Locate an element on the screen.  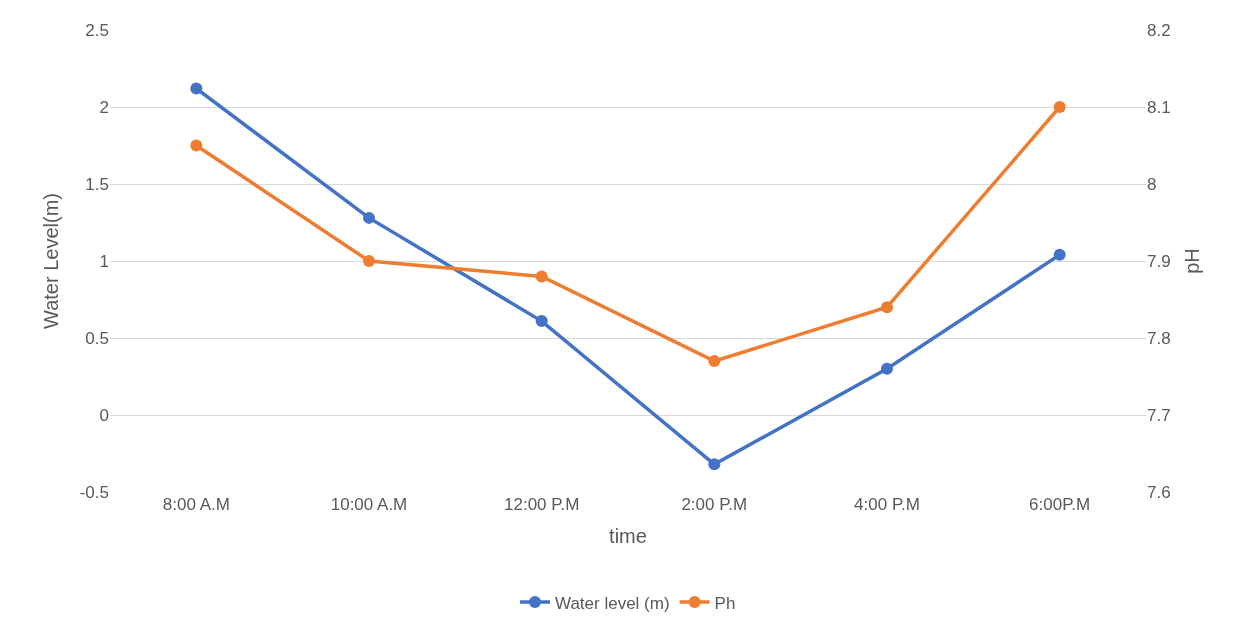
y2-tick-label: 7.7 is located at coordinates (1159, 415).